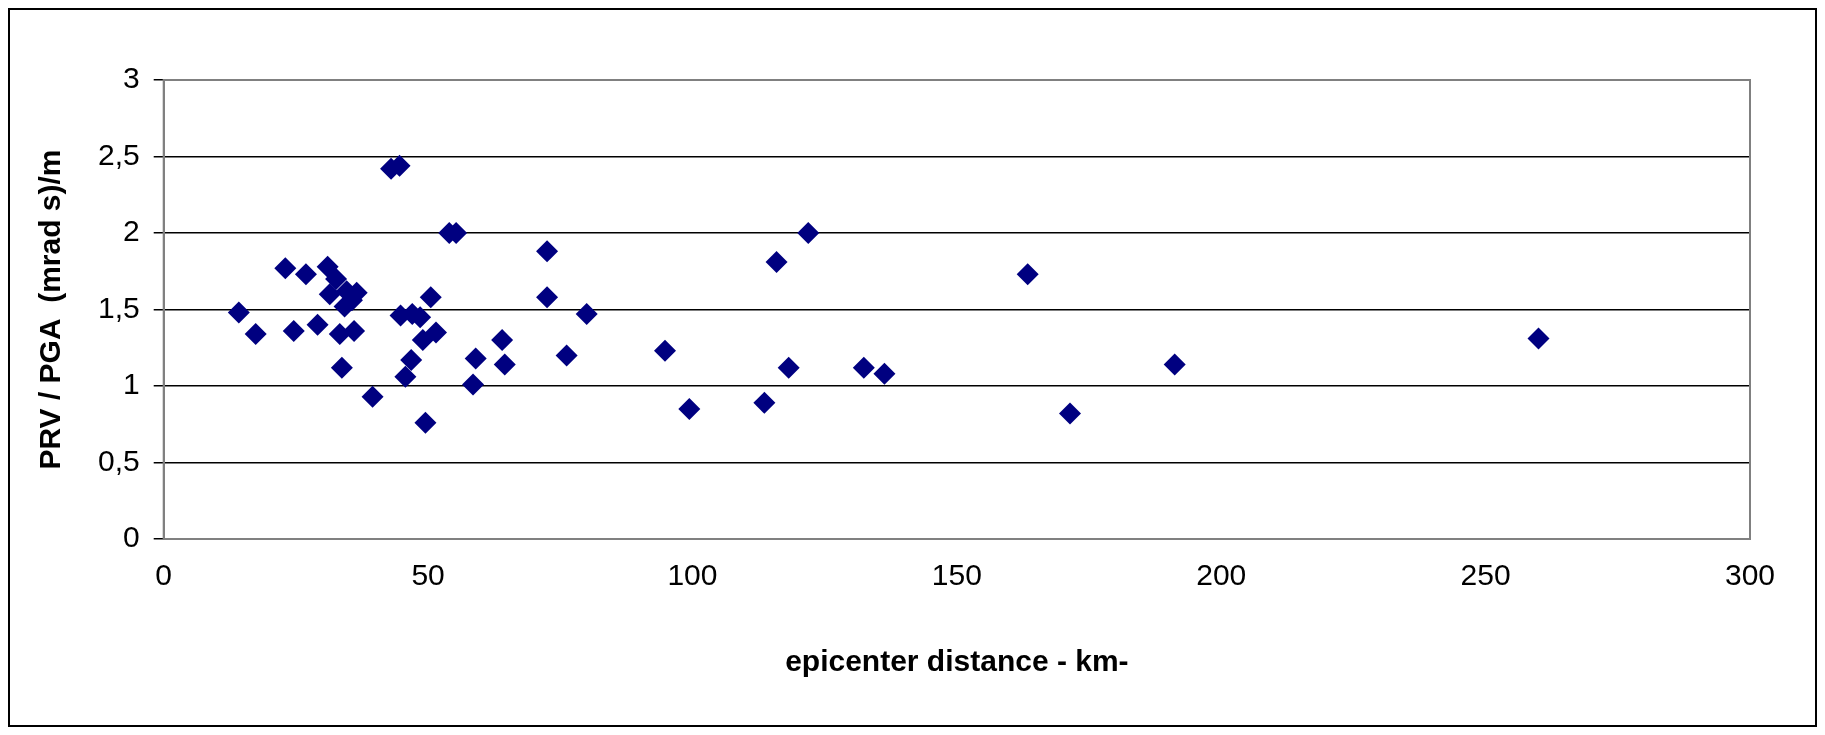 The image size is (1825, 735). Describe the element at coordinates (118, 307) in the screenshot. I see `y-tick-label: 1,5` at that location.